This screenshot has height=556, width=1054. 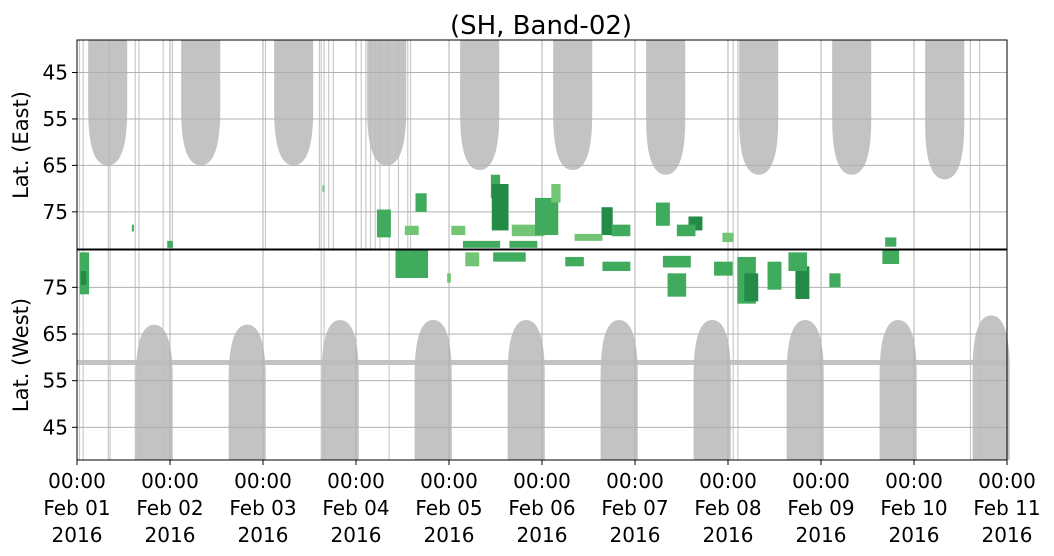 What do you see at coordinates (60, 142) in the screenshot?
I see `east-y-ticks: 45 55 65 75` at bounding box center [60, 142].